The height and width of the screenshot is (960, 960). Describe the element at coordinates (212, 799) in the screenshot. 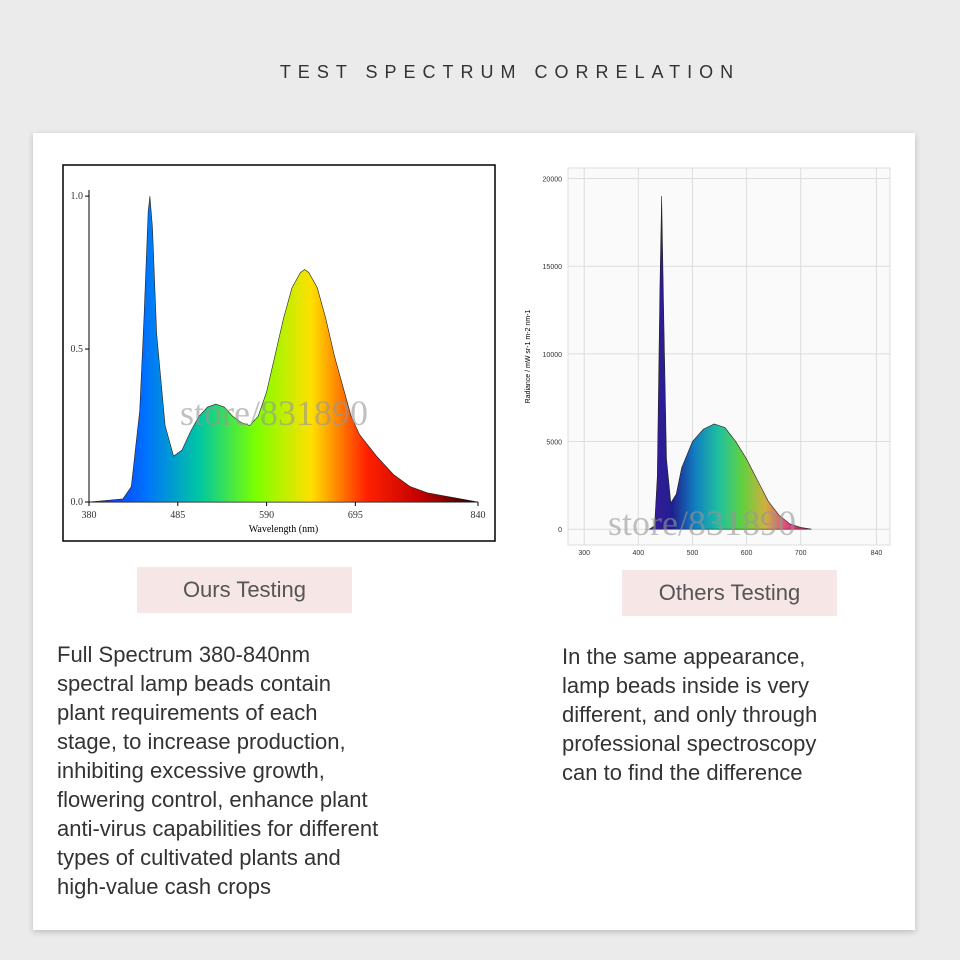

I see `text-line: flowering control, enhance plant` at that location.